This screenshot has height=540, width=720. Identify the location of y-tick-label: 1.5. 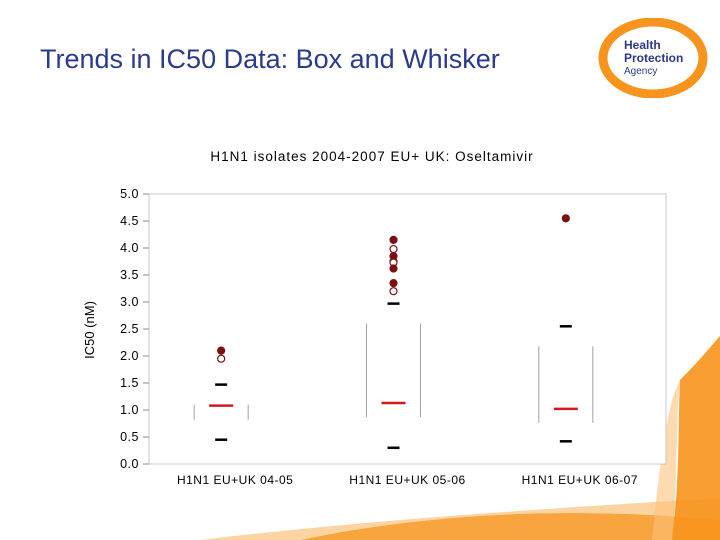
(129, 383).